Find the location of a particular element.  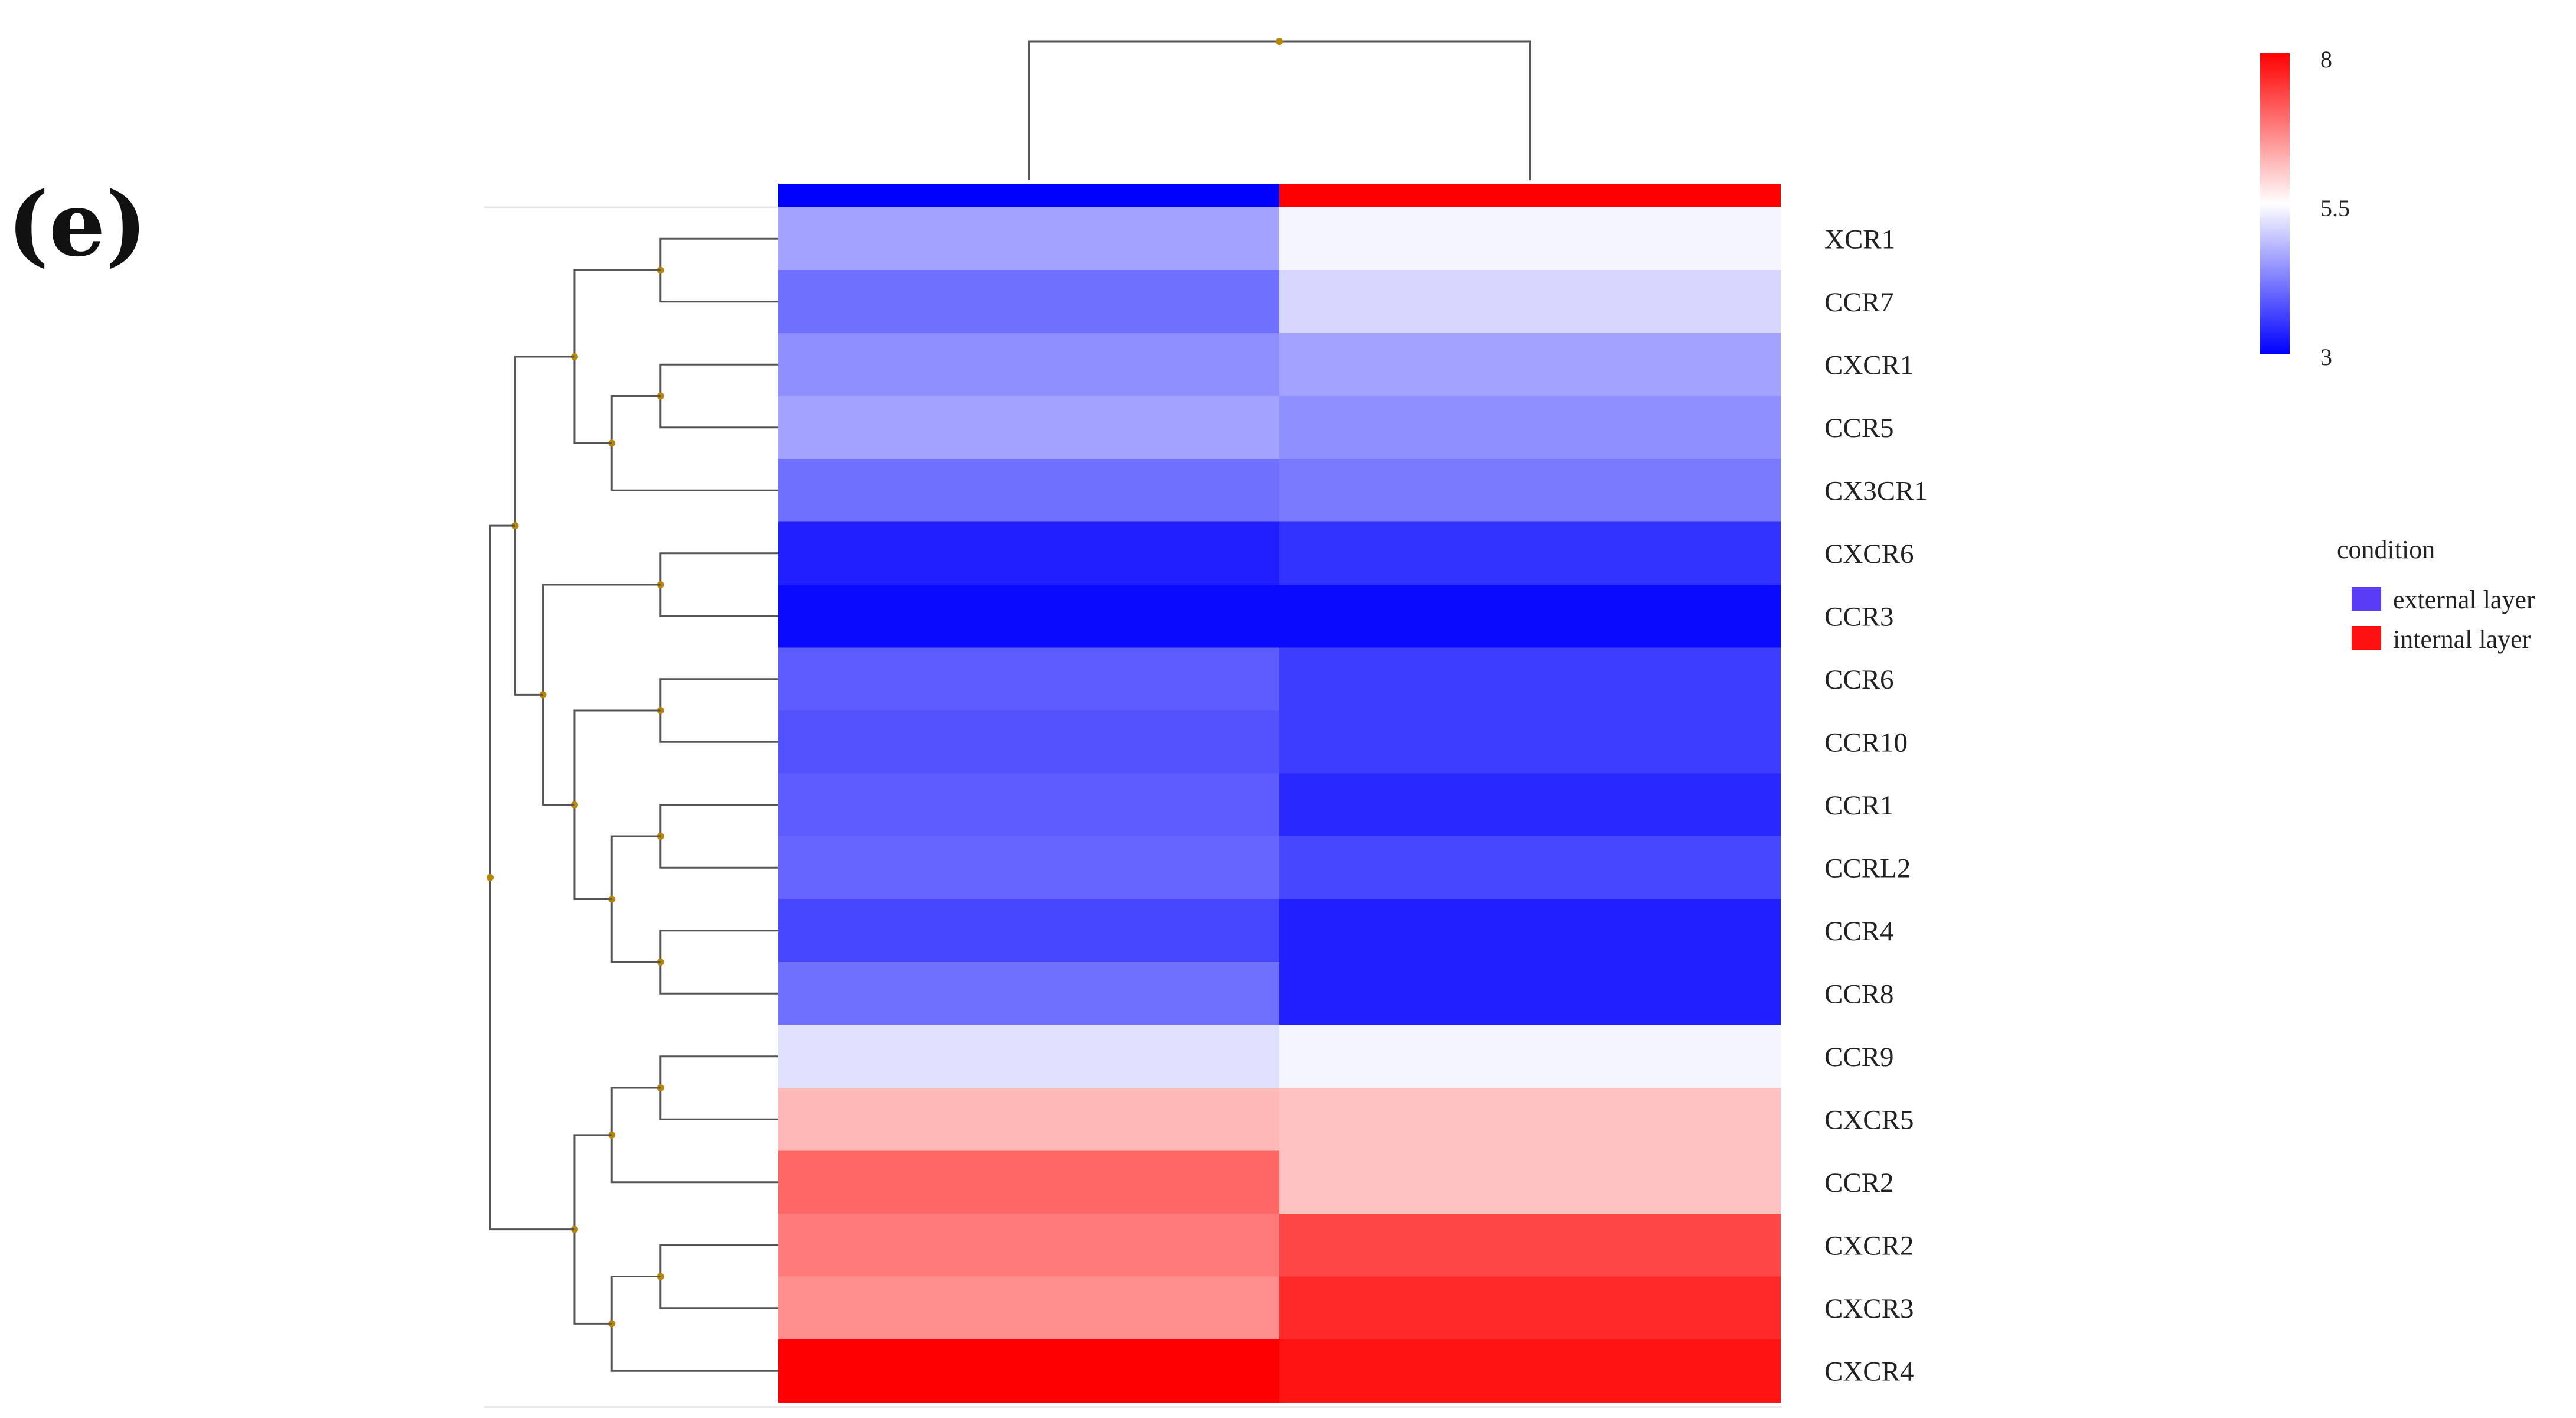

row-label: CCR7 is located at coordinates (1859, 302).